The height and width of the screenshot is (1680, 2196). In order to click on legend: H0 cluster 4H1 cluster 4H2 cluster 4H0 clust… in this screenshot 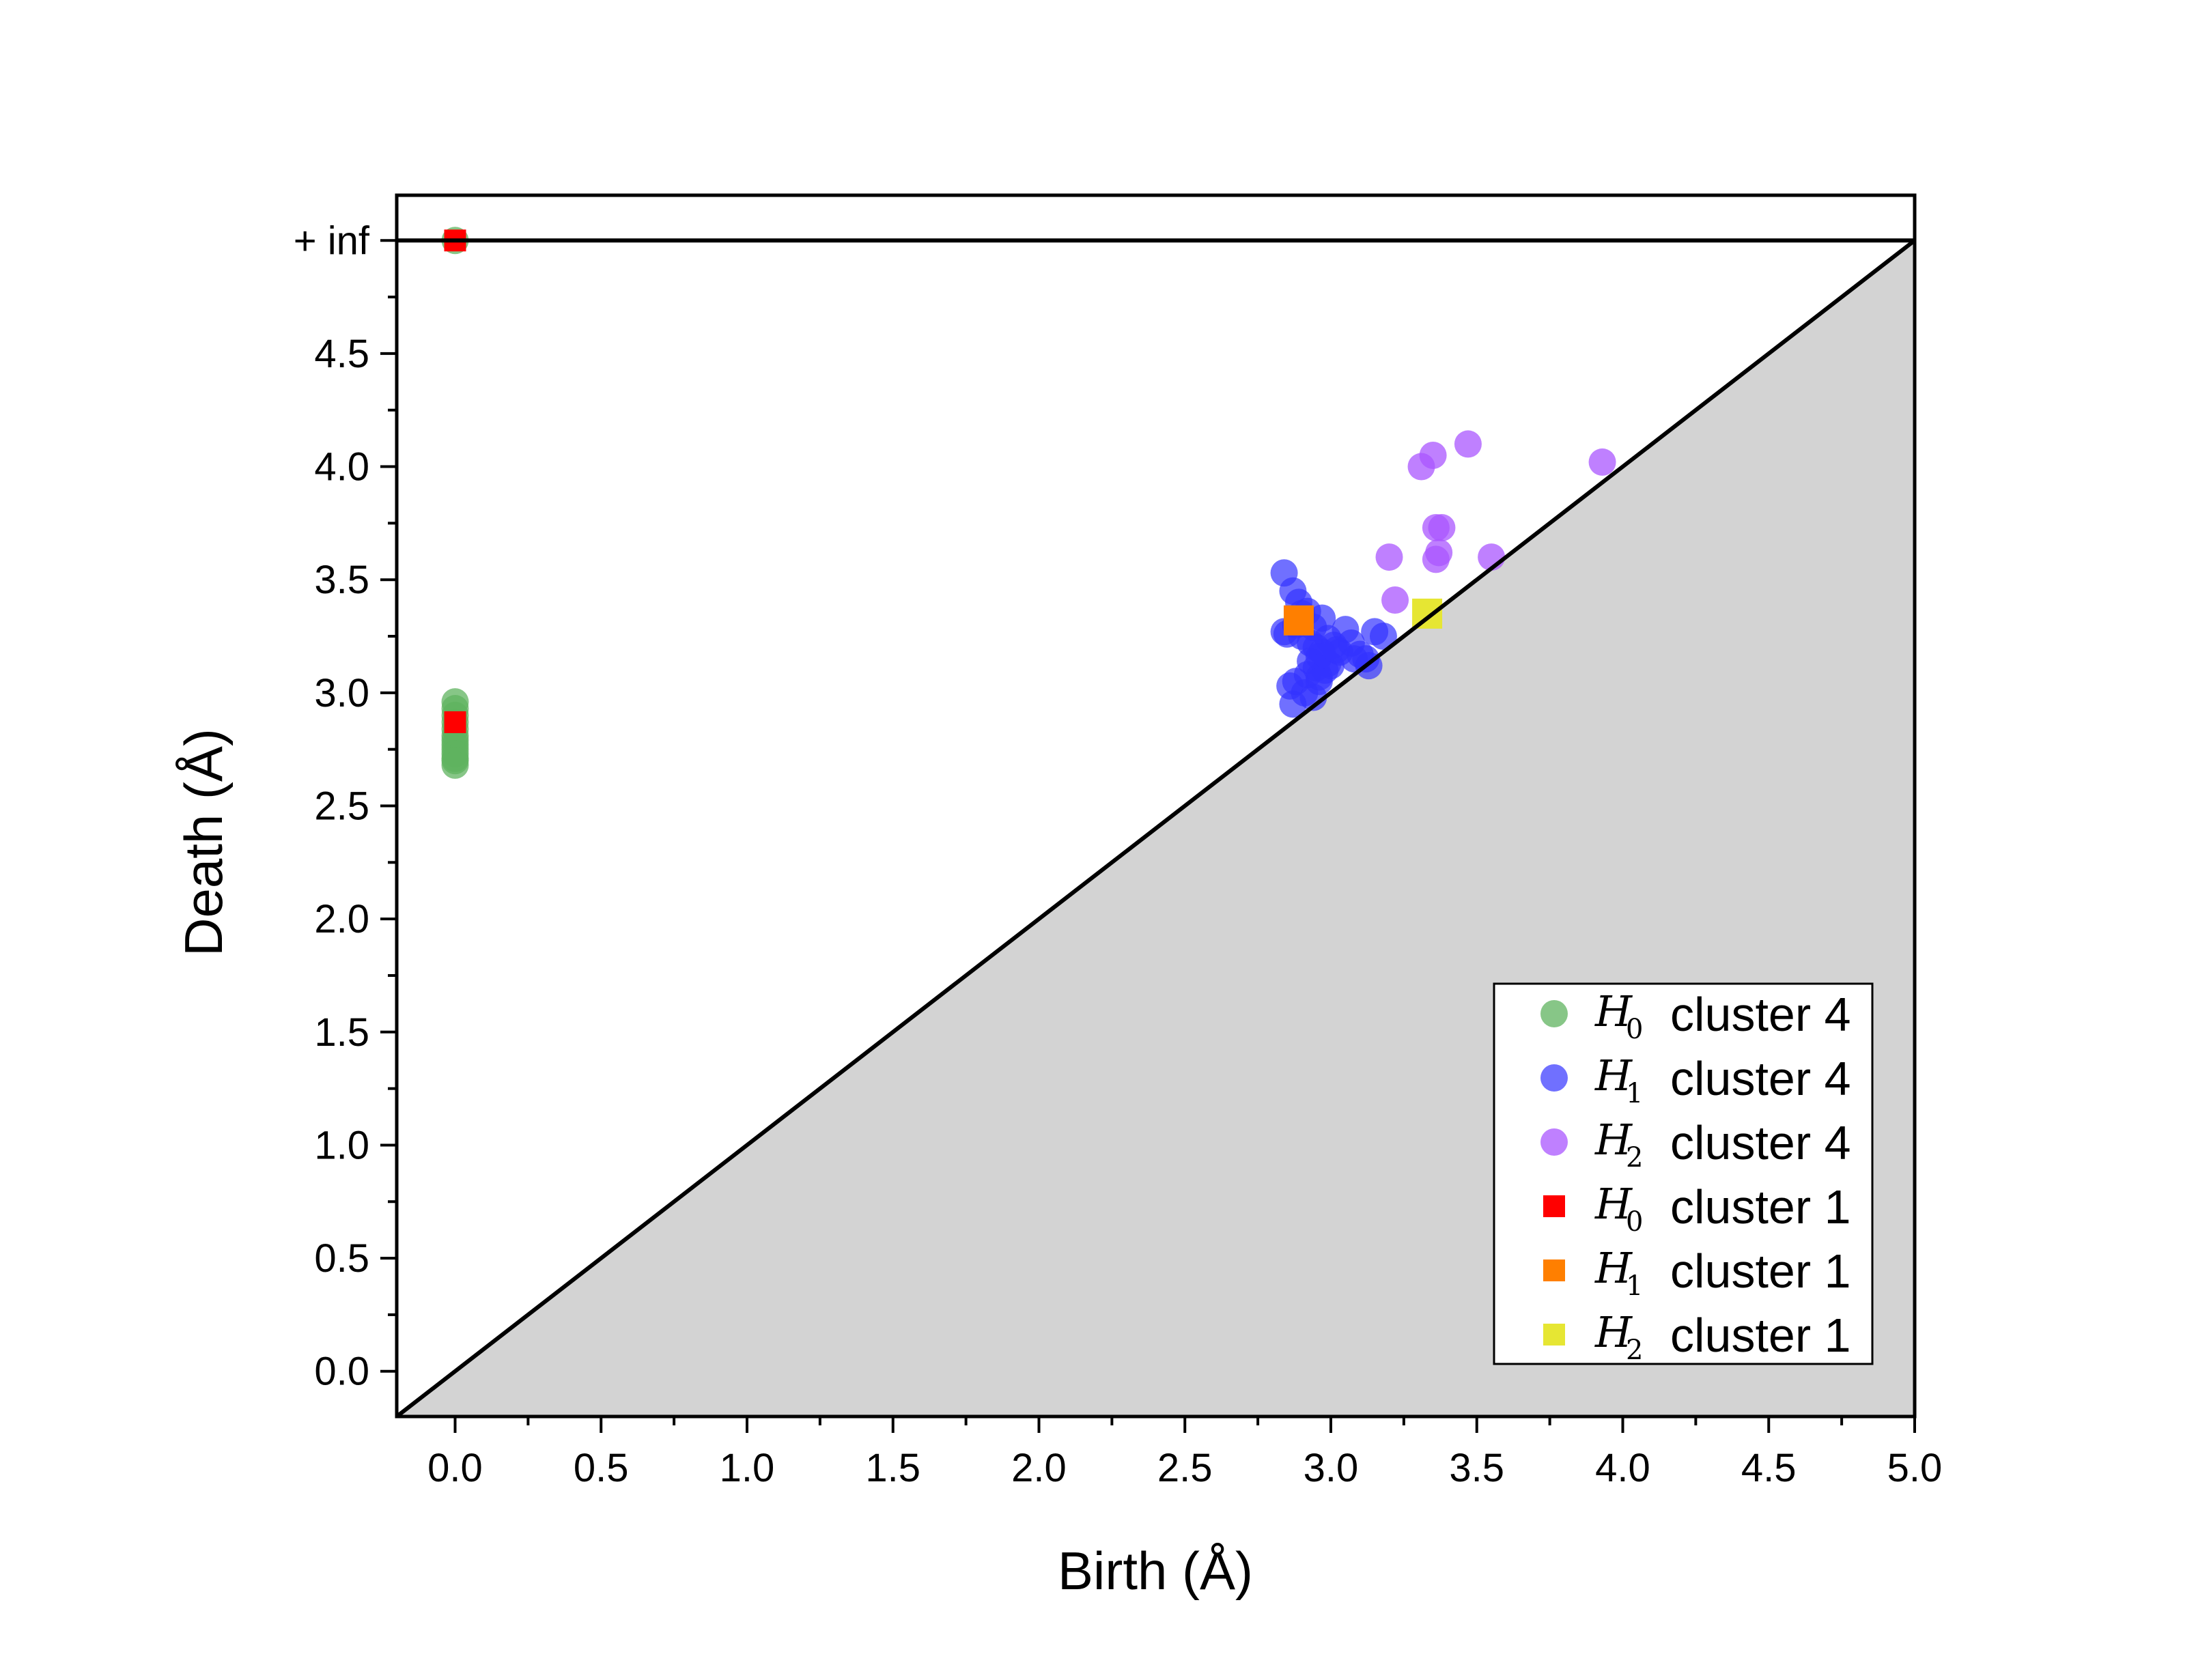, I will do `click(1684, 1174)`.